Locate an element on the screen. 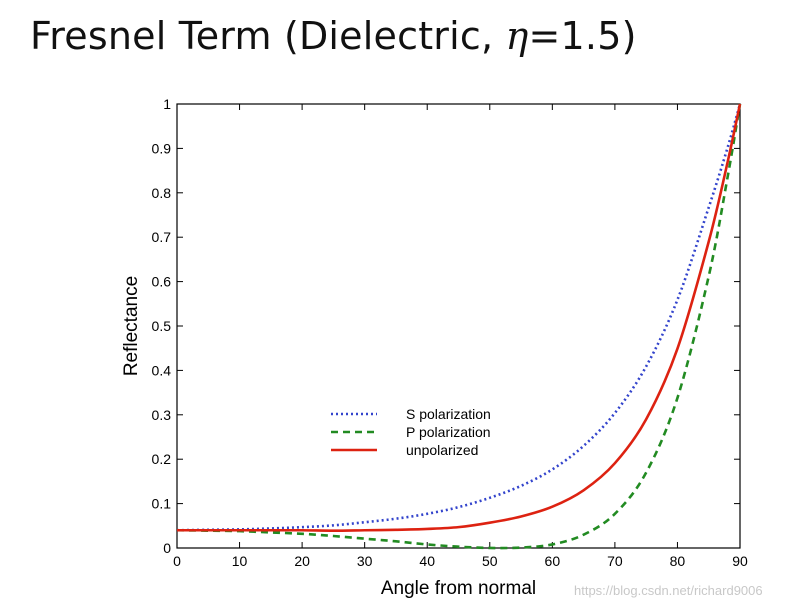 This screenshot has height=612, width=810. eta-symbol: η is located at coordinates (517, 36).